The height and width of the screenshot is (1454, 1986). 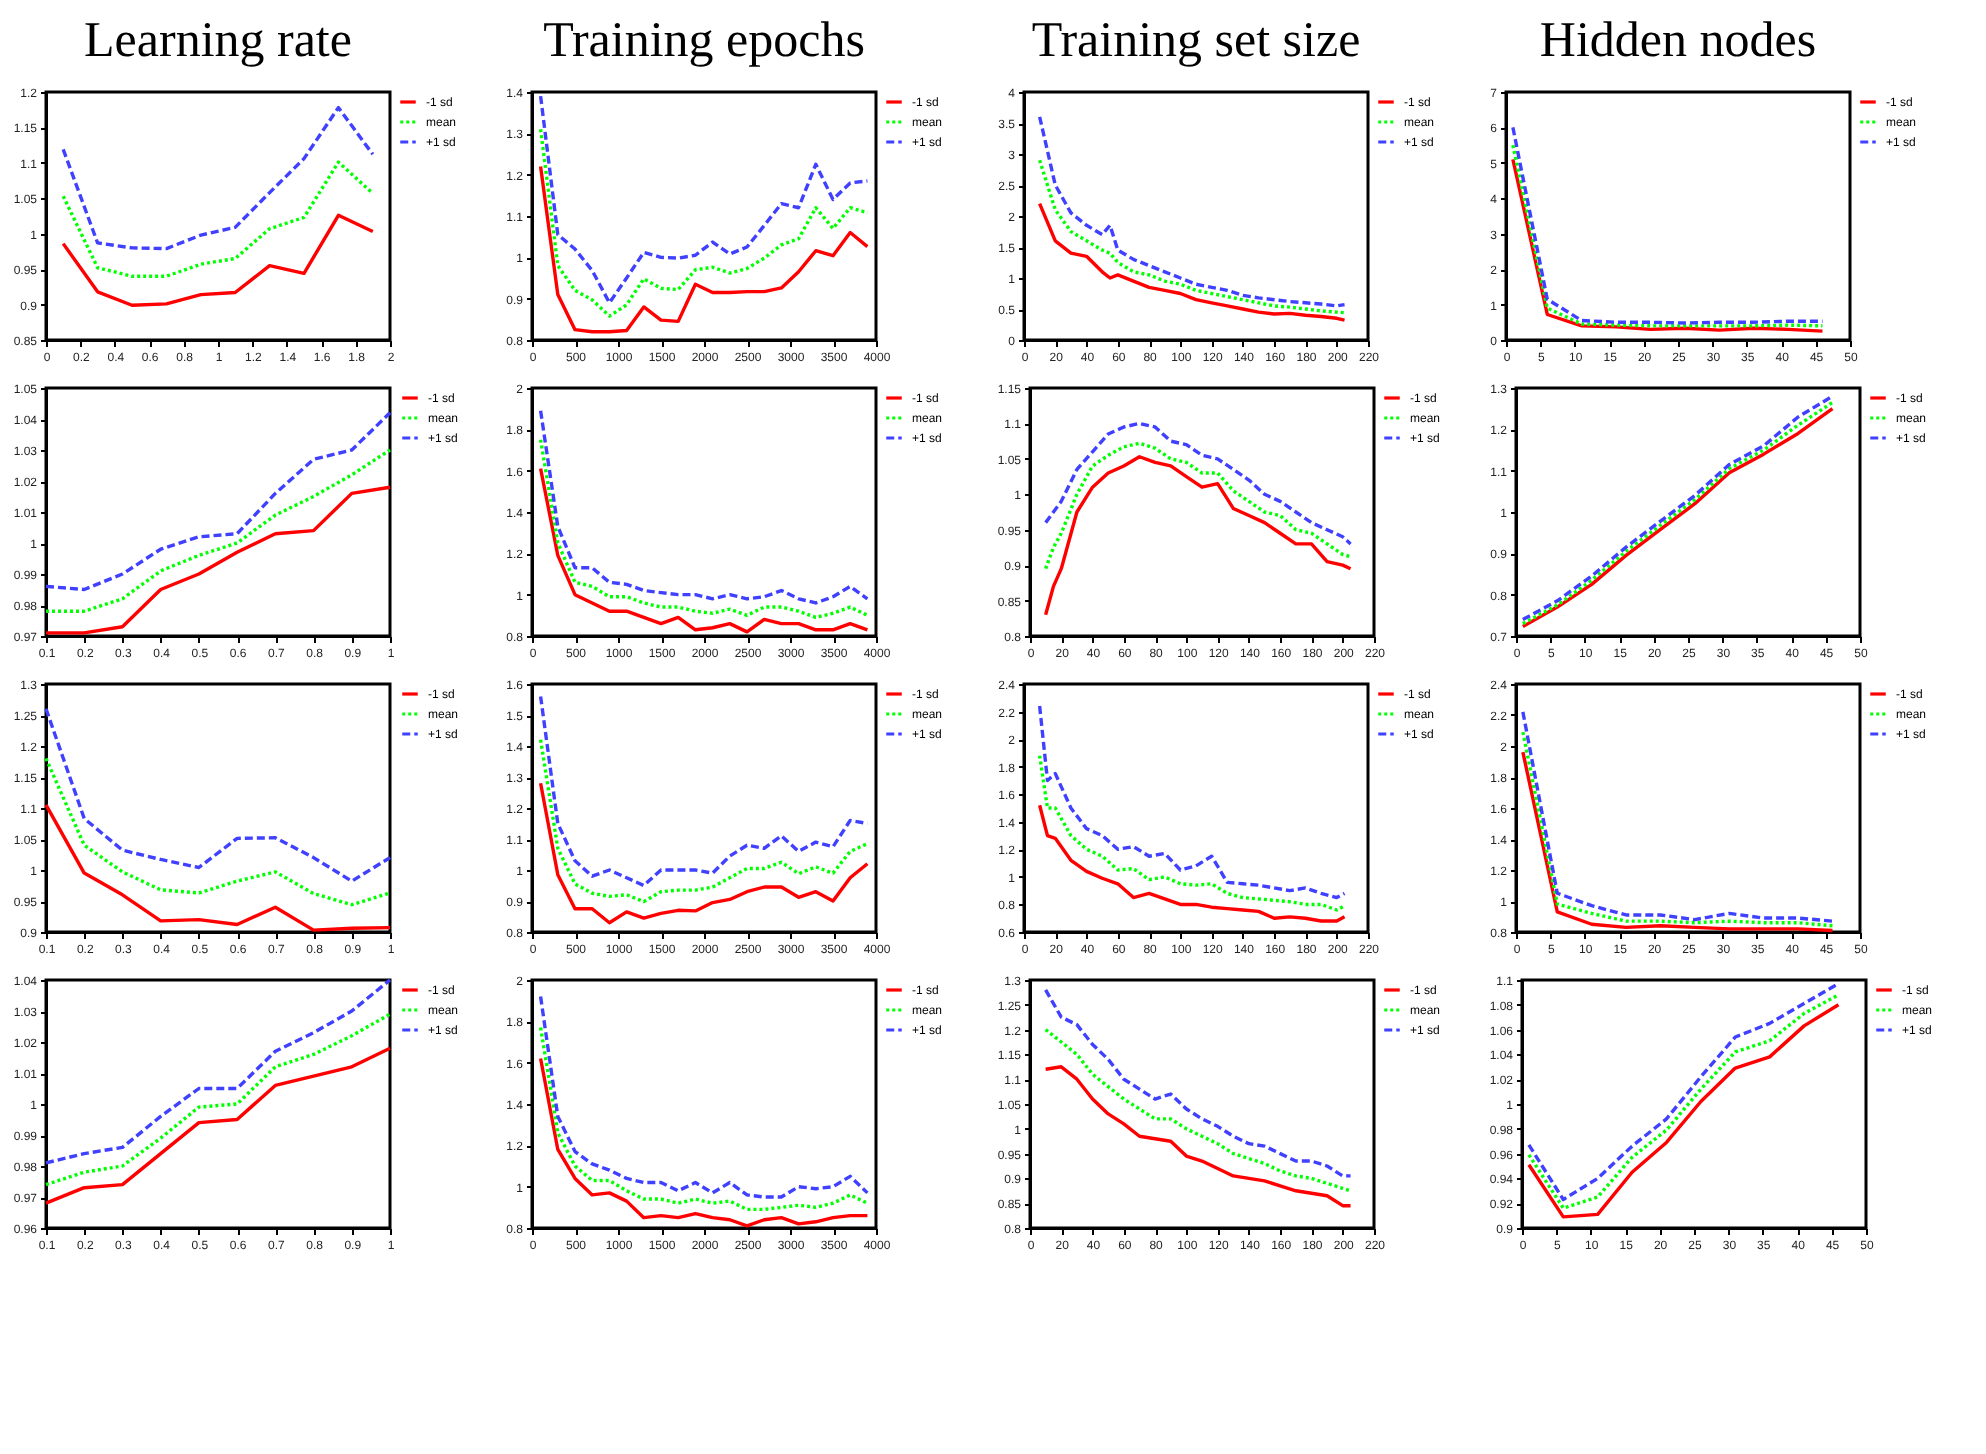 I want to click on chart-title: Training epochs, so click(x=704, y=41).